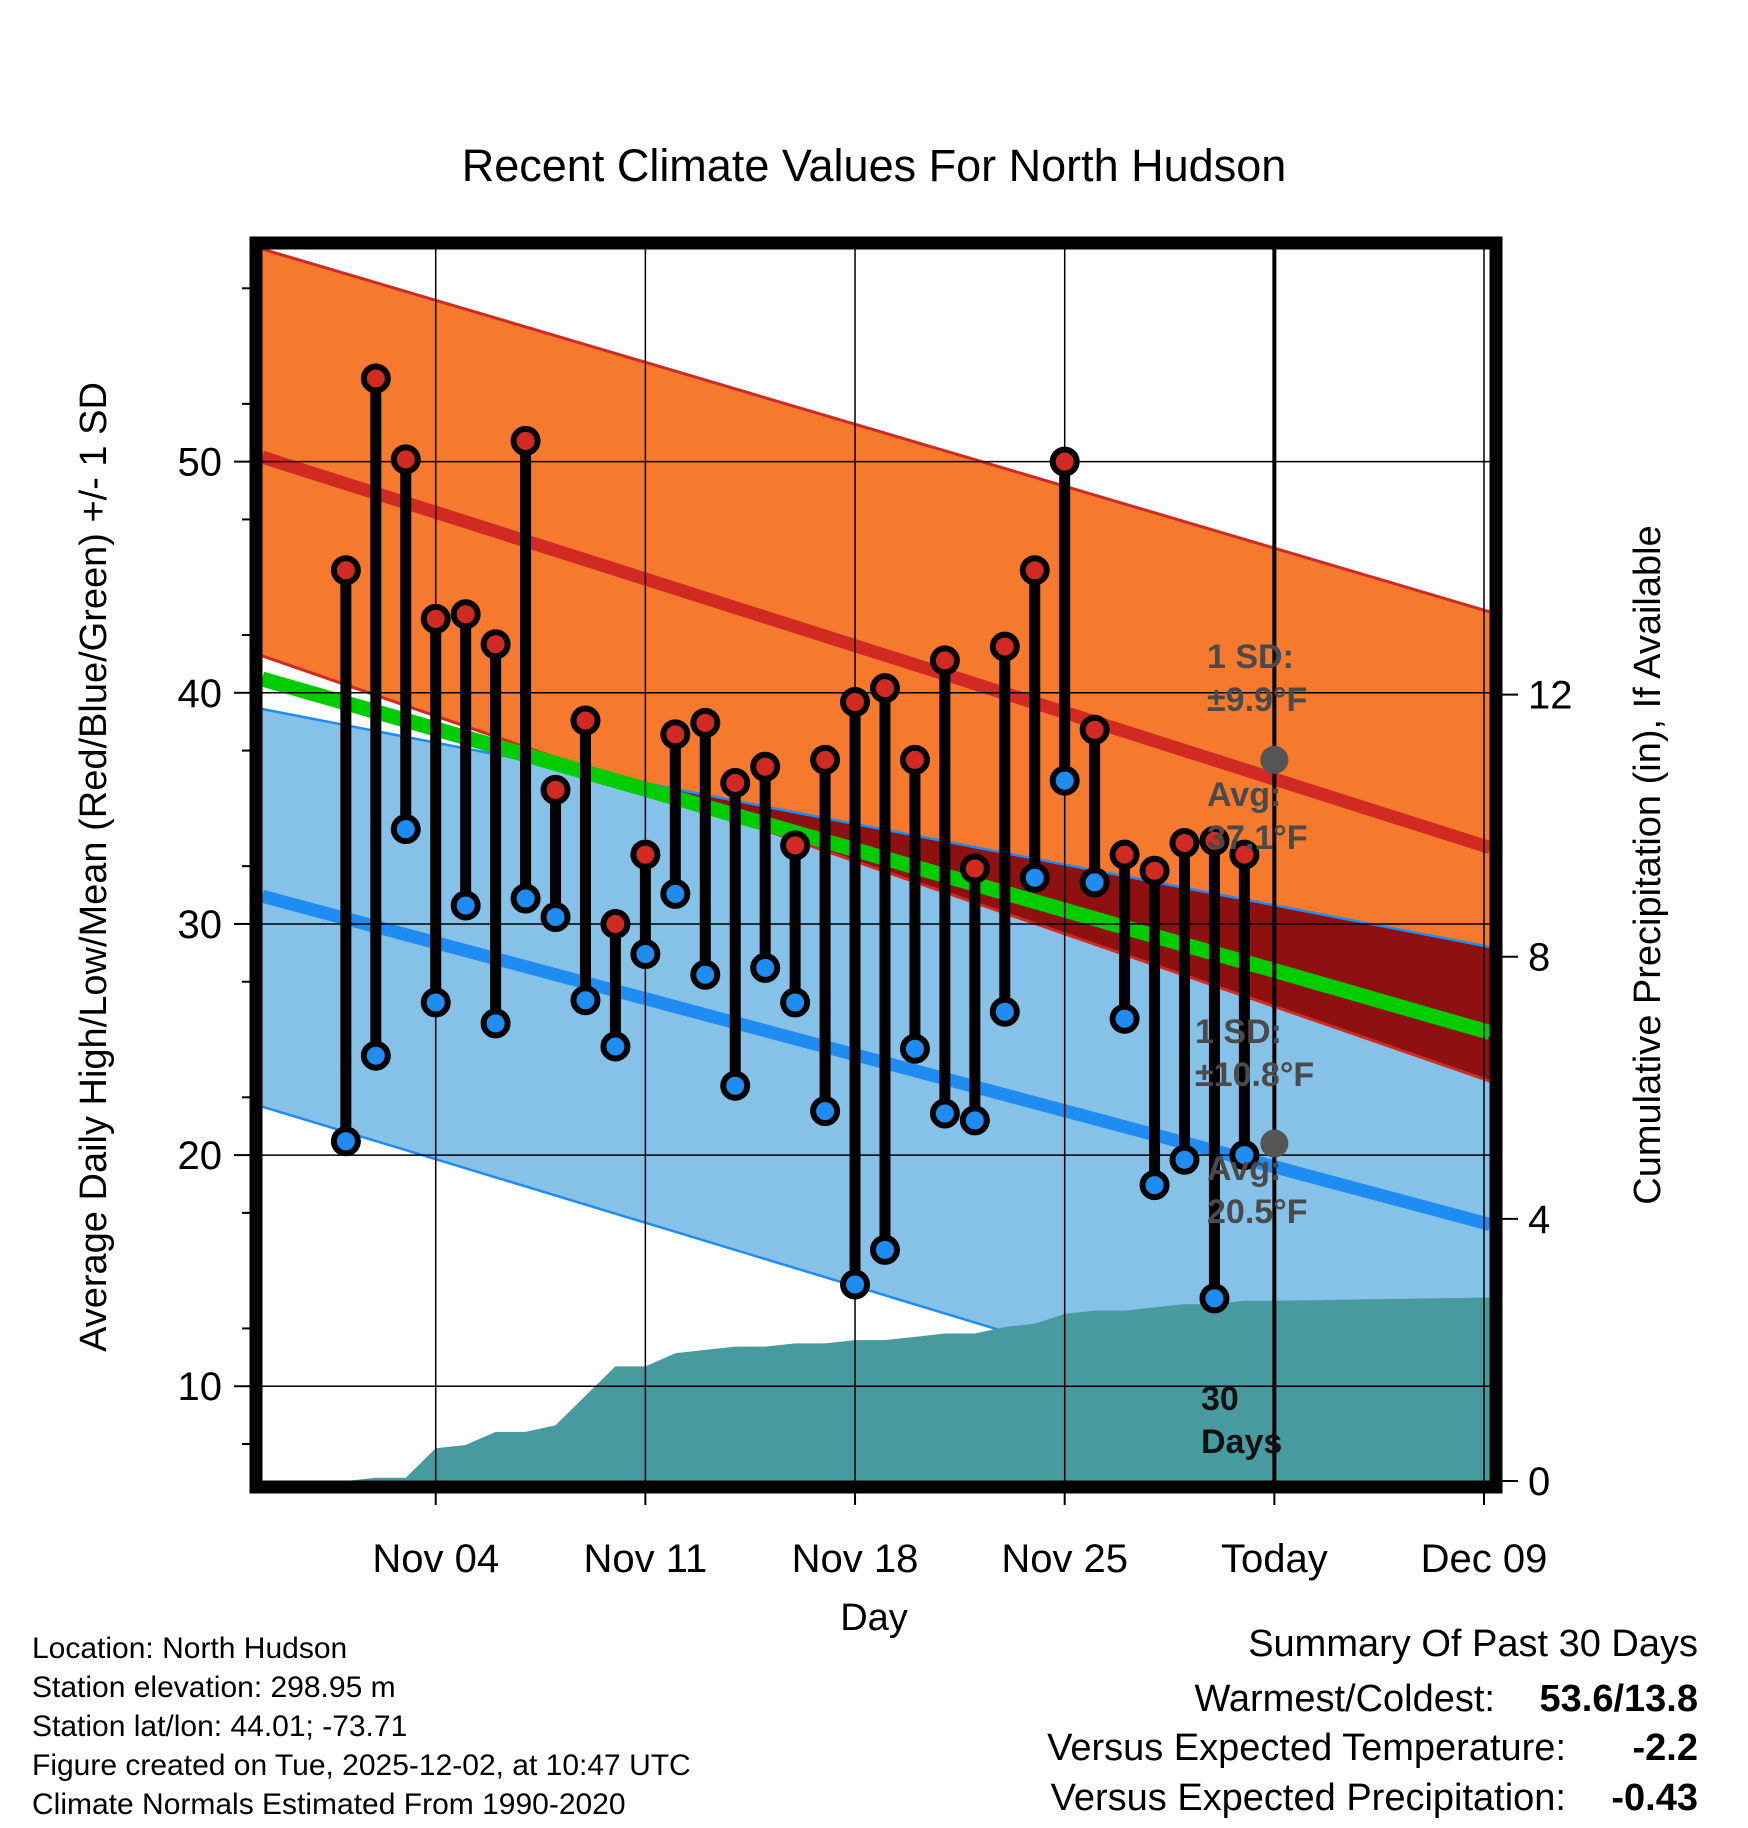 The width and height of the screenshot is (1748, 1828). What do you see at coordinates (645, 1559) in the screenshot?
I see `x-tick-label: Nov 11` at bounding box center [645, 1559].